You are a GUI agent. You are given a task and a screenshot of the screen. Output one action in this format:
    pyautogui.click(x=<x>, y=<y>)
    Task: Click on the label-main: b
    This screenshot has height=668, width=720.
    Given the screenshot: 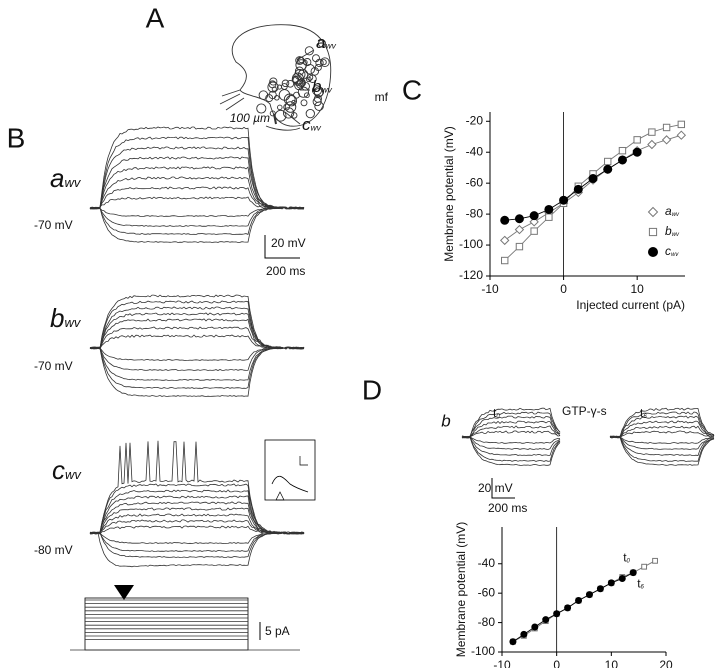 What is the action you would take?
    pyautogui.click(x=316, y=86)
    